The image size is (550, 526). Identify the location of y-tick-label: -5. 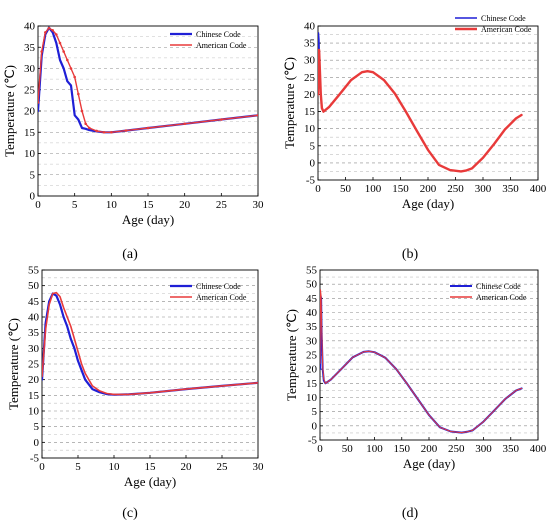
(35, 459).